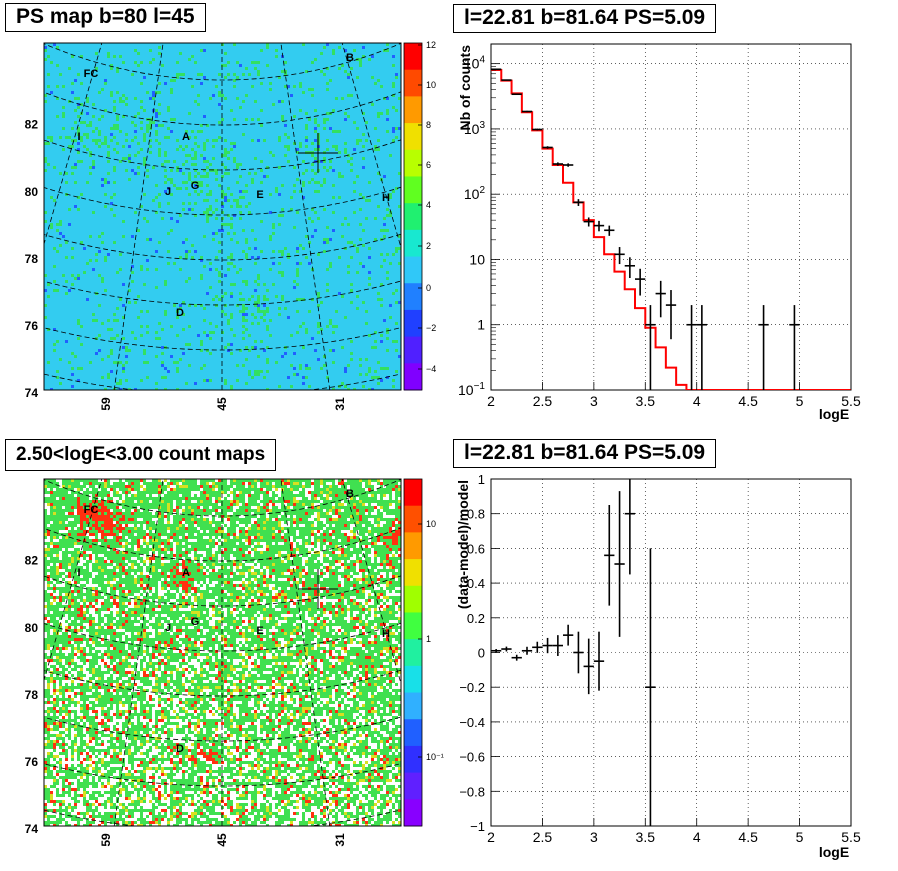 The width and height of the screenshot is (898, 871). I want to click on count-map-axes: 82 80 78 76 74 59 45 31, so click(186, 700).